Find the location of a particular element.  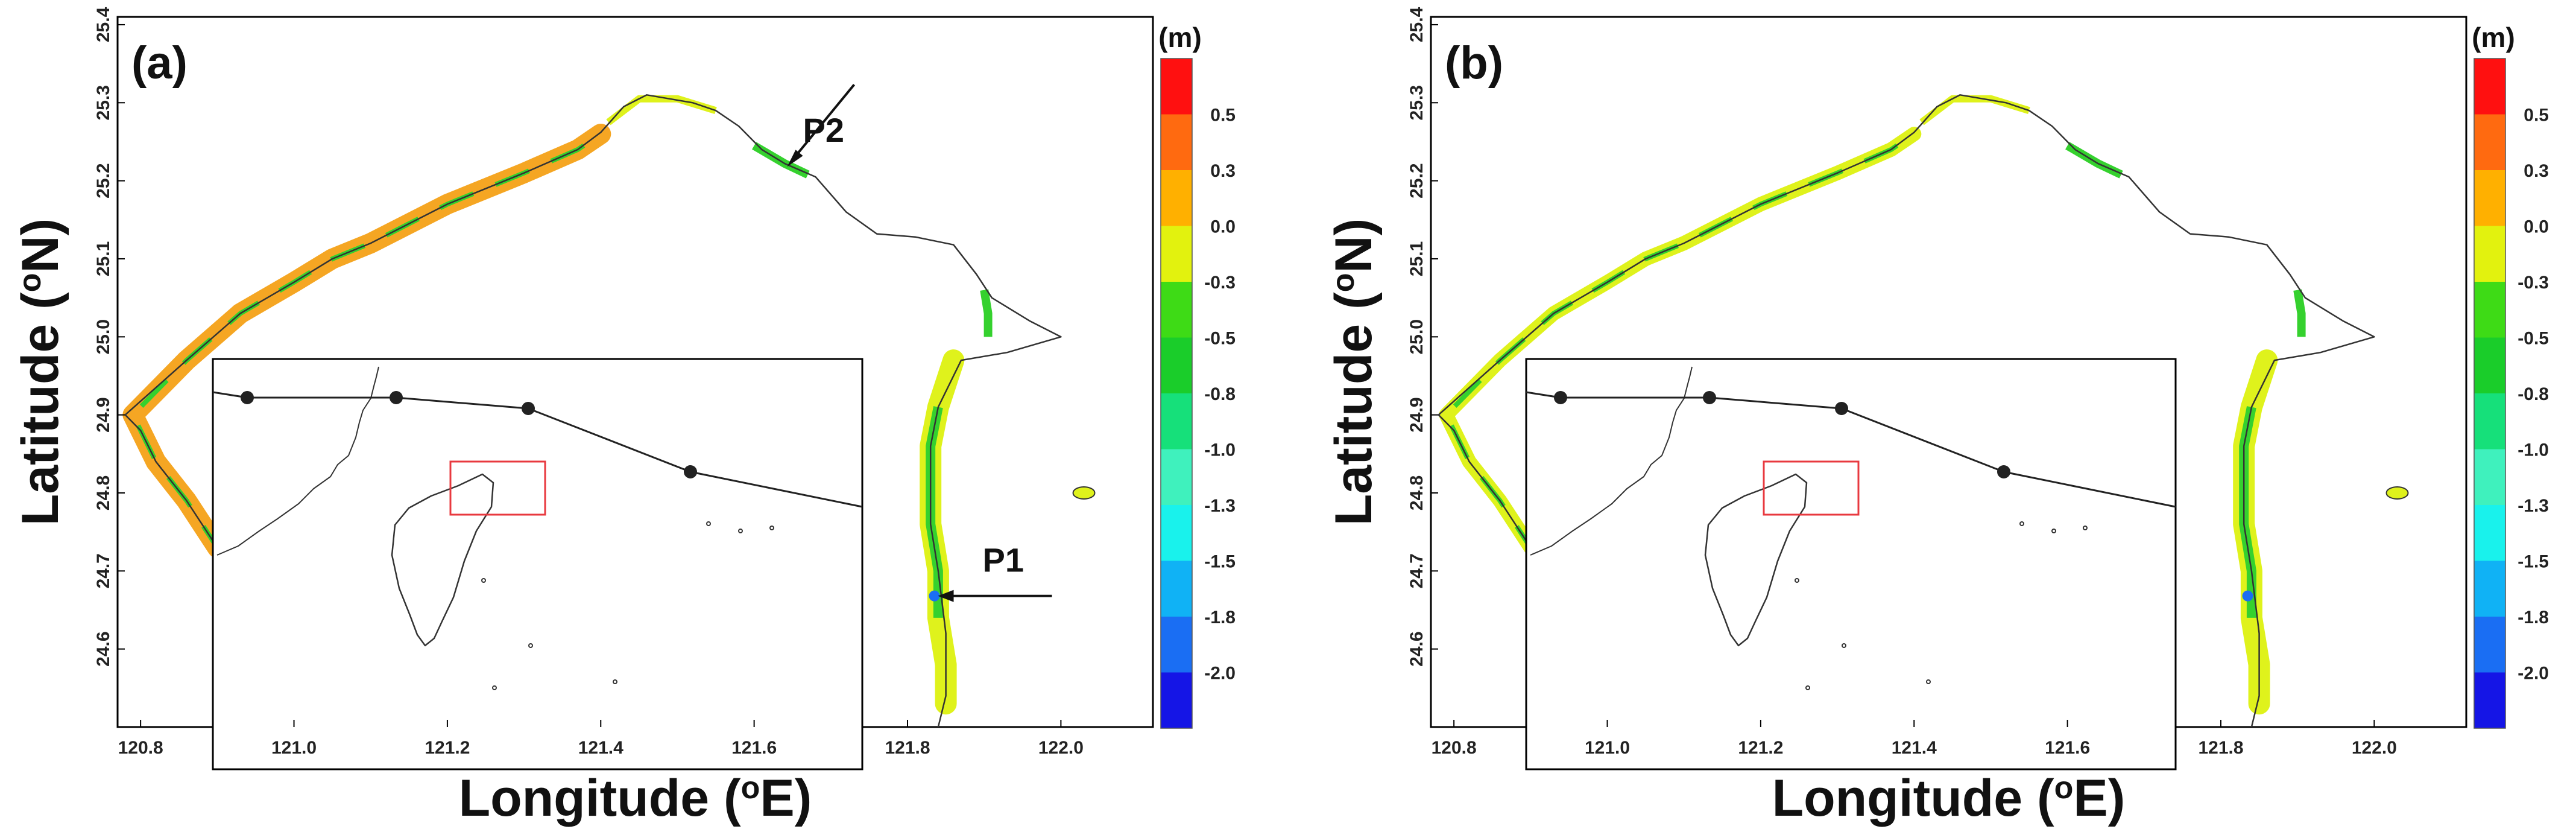

colorbar-label: 0.3 is located at coordinates (2536, 171).